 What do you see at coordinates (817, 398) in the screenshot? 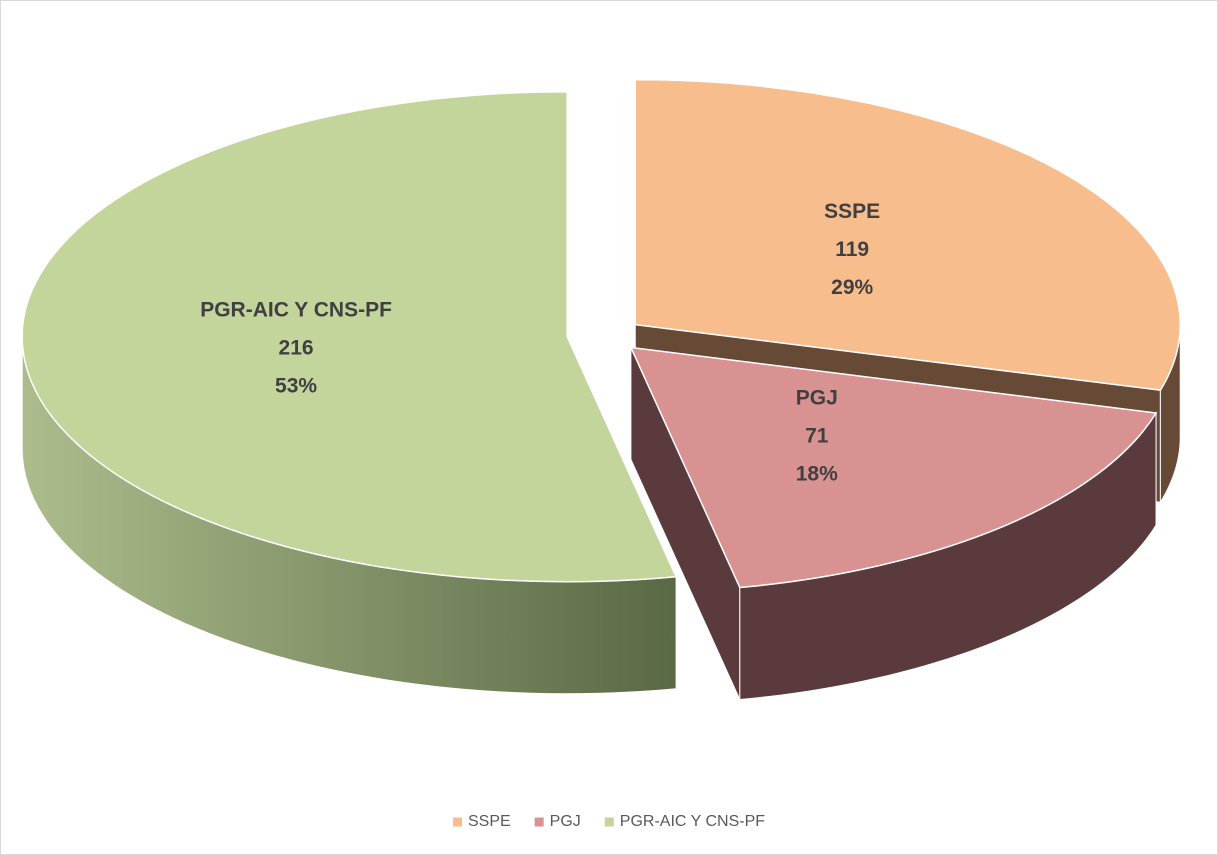
I see `data-label-name: PGJ` at bounding box center [817, 398].